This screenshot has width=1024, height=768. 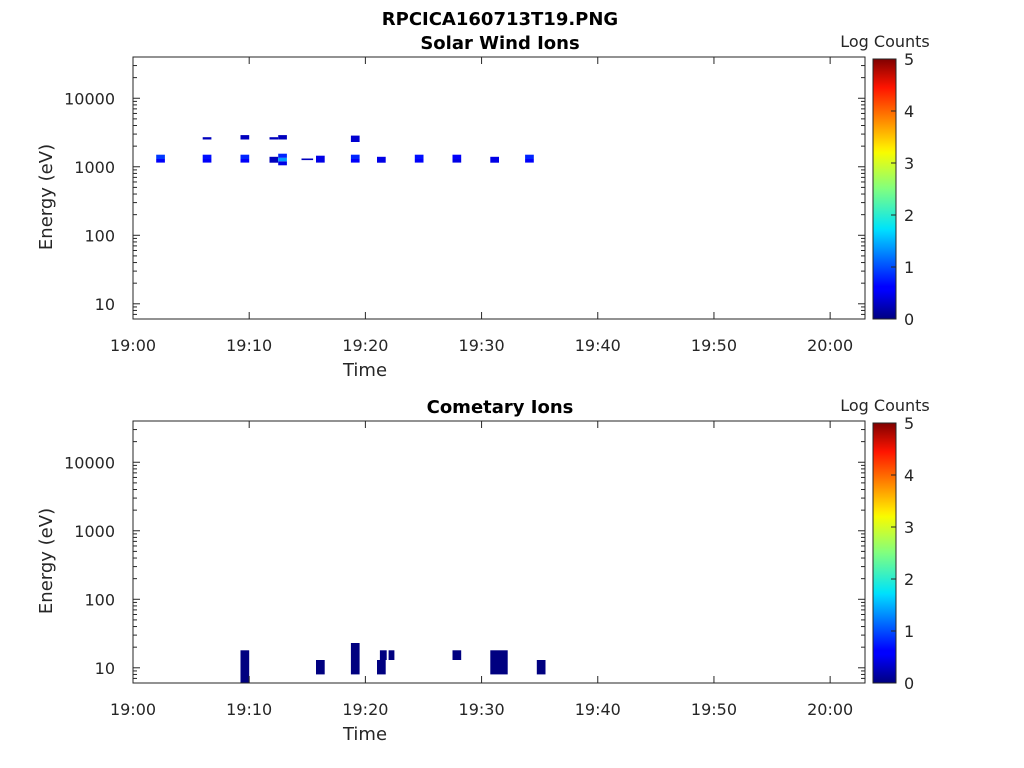 I want to click on solar-wind-x-tick-label-6: 20:00, so click(x=830, y=345).